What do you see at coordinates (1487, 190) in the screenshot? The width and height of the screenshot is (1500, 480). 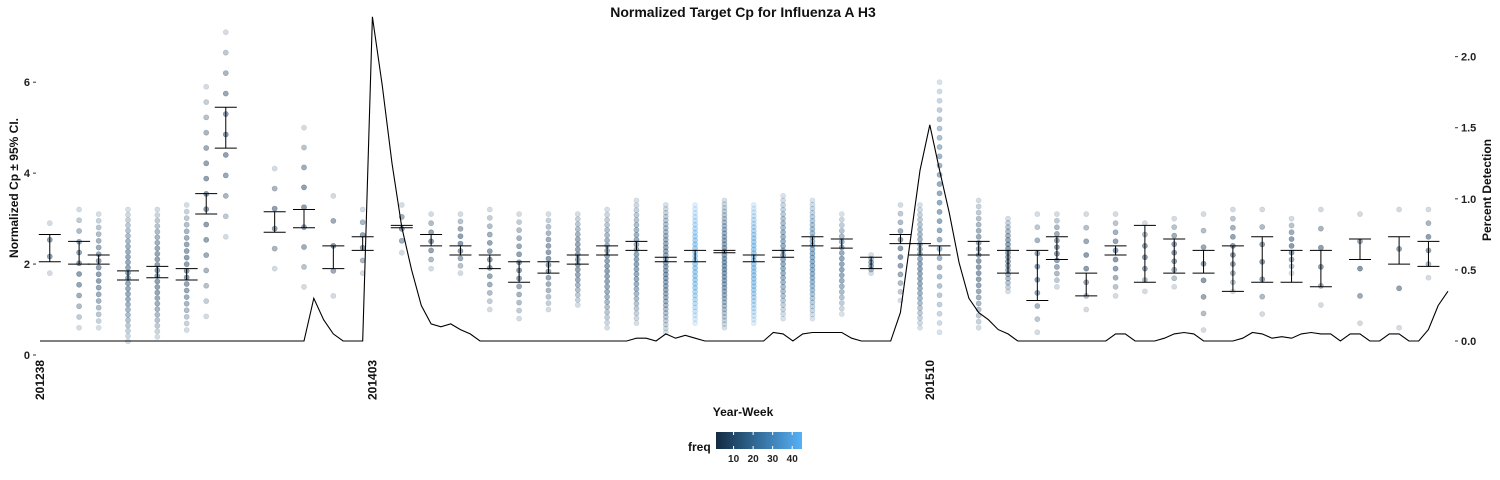 I see `right-y-axis-title: Percent Detection` at bounding box center [1487, 190].